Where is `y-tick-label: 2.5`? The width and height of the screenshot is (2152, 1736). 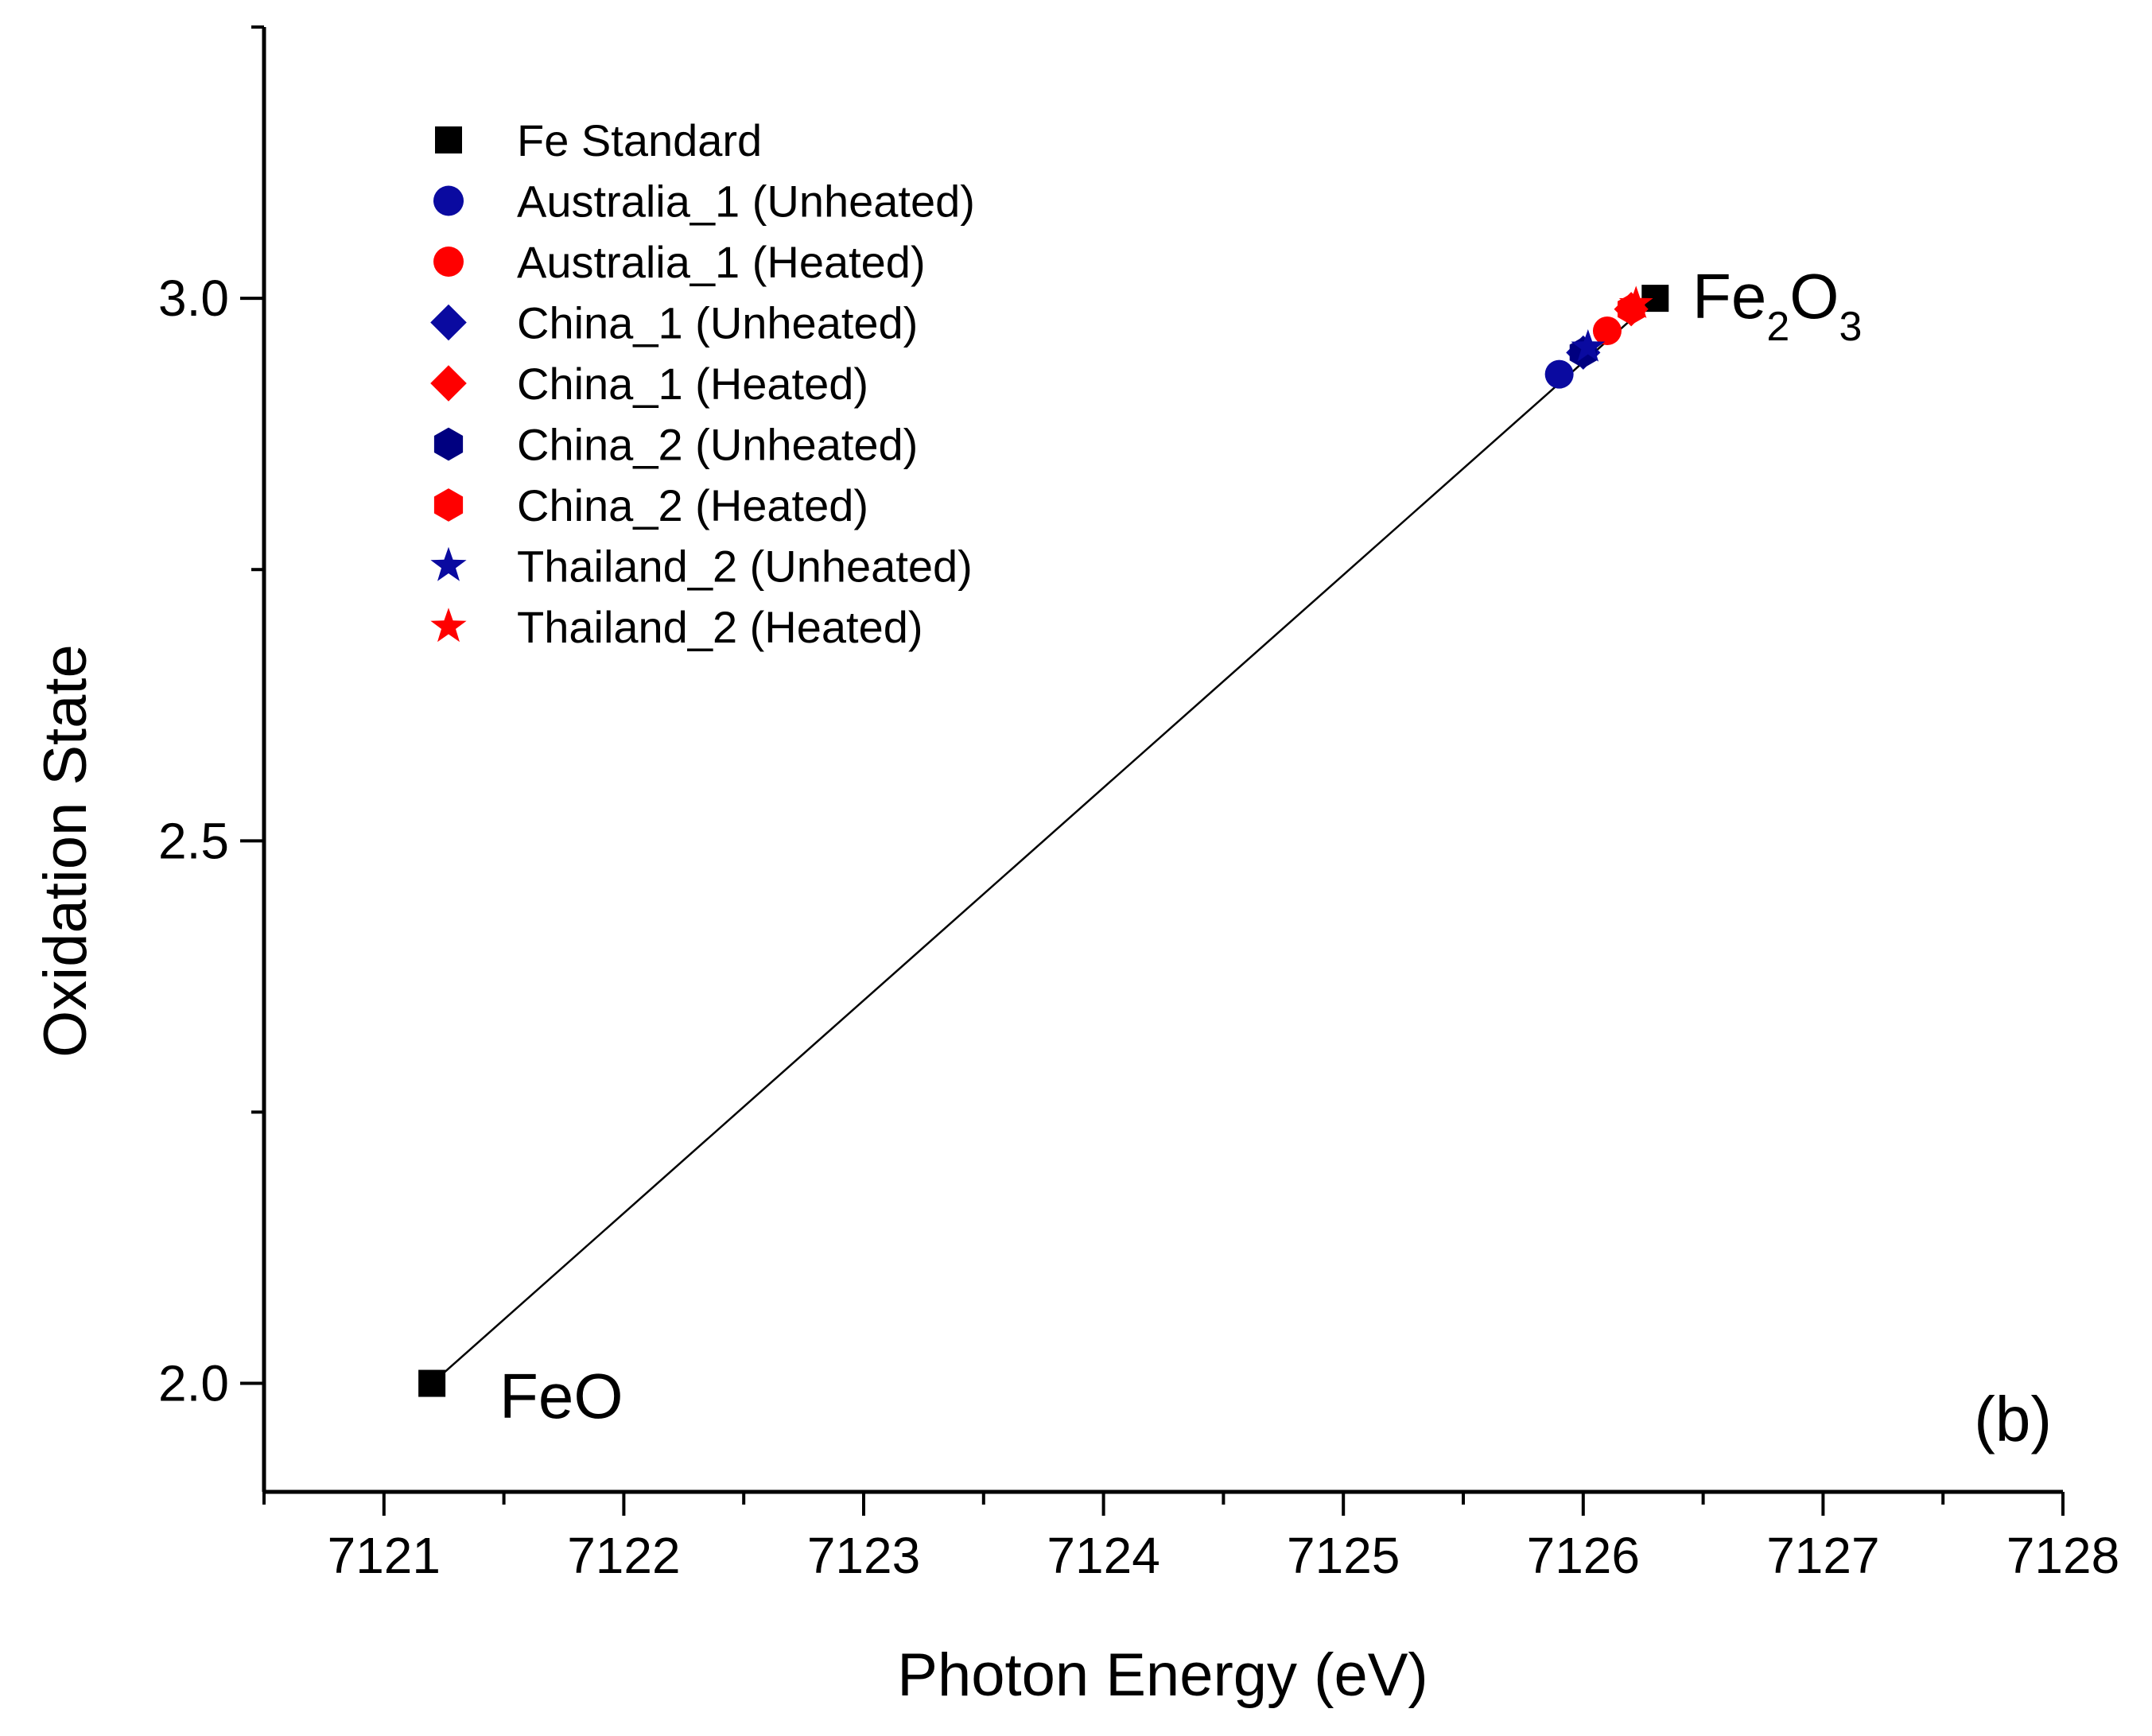
y-tick-label: 2.5 is located at coordinates (193, 841).